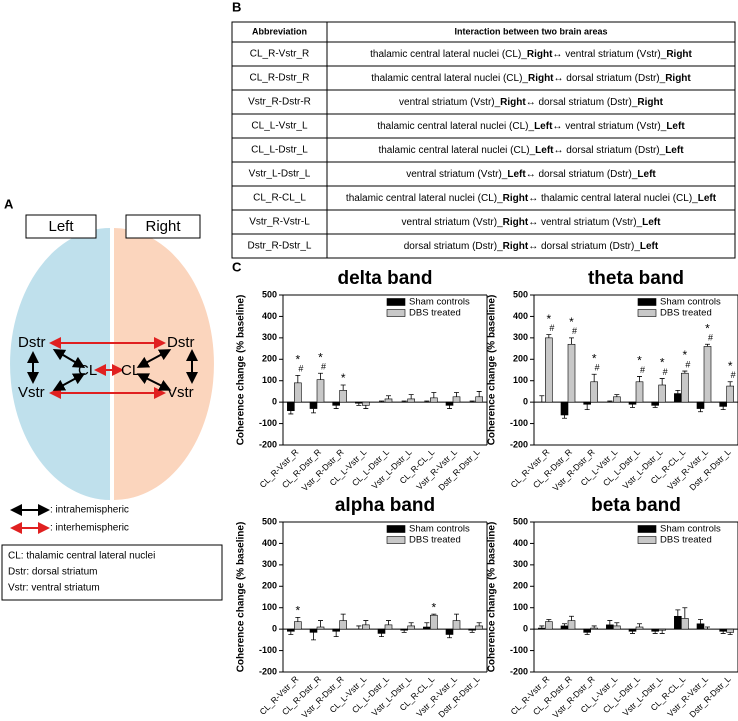 The height and width of the screenshot is (721, 738). Describe the element at coordinates (81, 556) in the screenshot. I see `key-text: CL: thalamic central lateral nuclei` at that location.